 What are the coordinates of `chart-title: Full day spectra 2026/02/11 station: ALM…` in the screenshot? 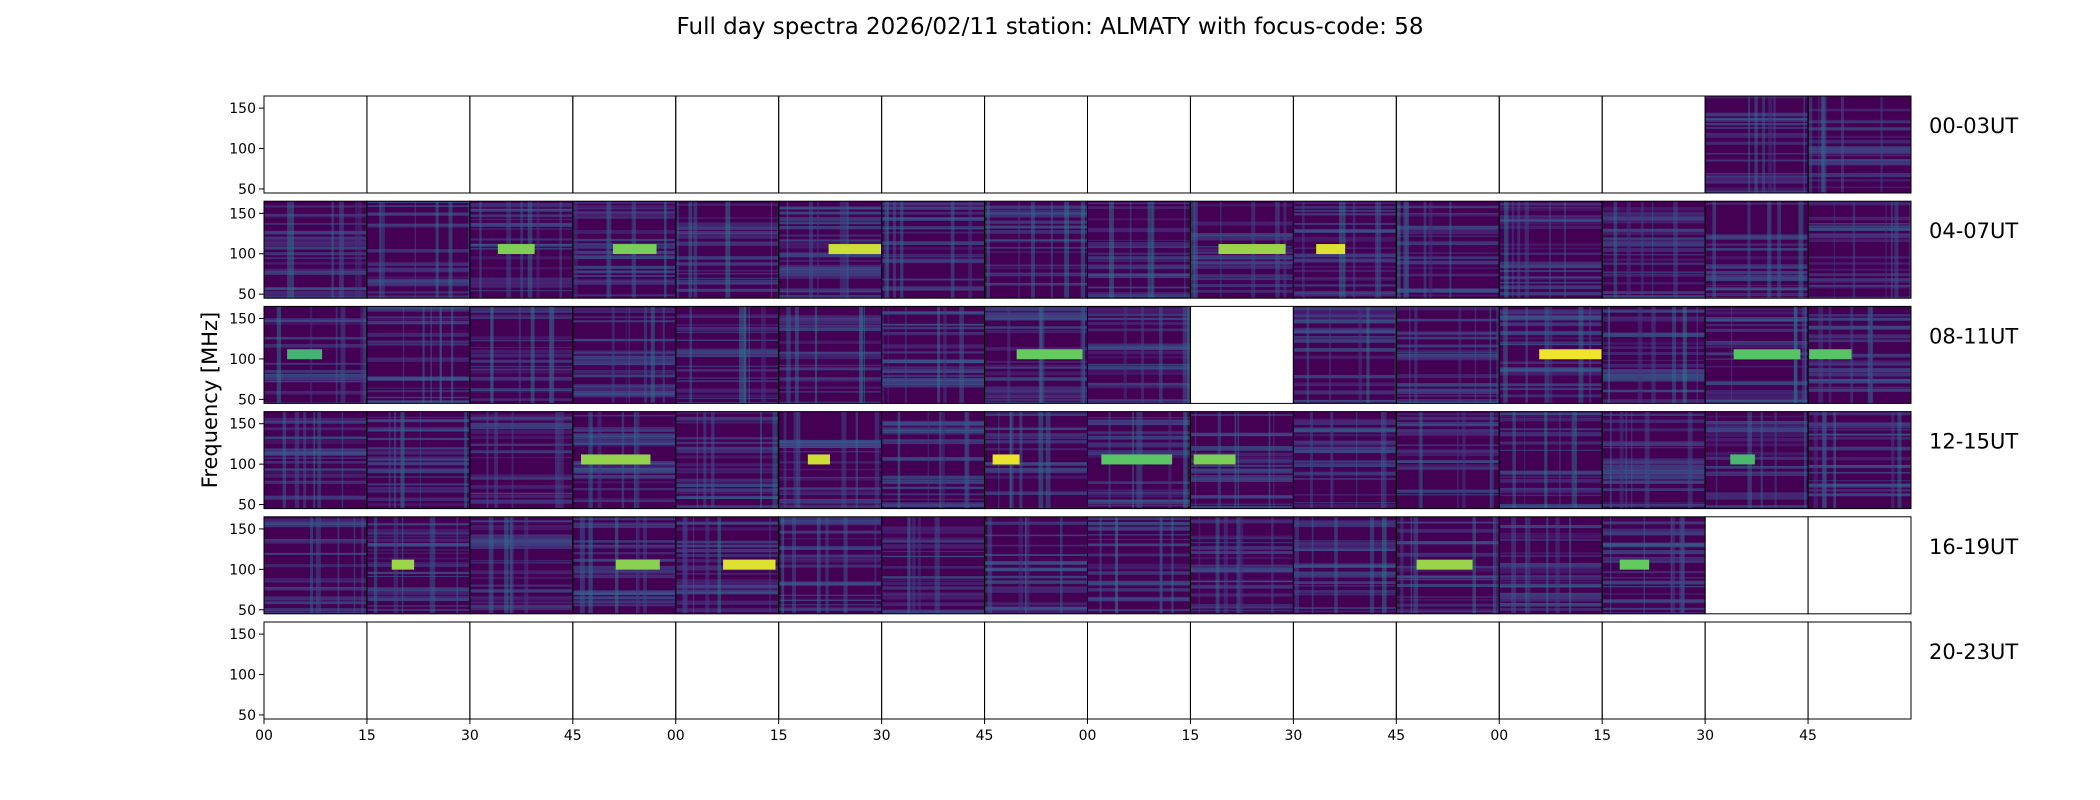 It's located at (1050, 27).